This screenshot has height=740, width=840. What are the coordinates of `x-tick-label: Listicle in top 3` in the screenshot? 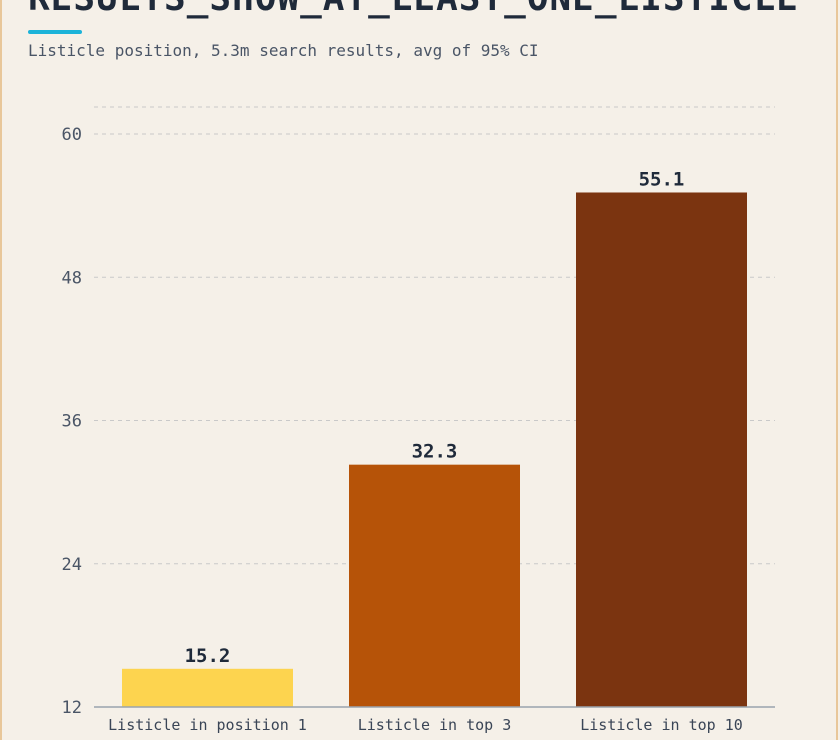 It's located at (435, 725).